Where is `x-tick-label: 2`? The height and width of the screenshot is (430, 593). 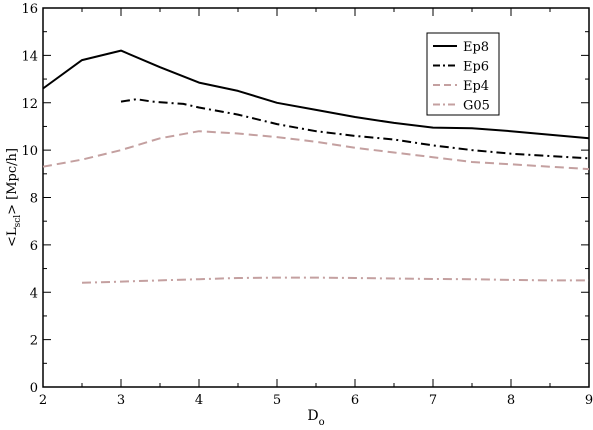
x-tick-label: 2 is located at coordinates (43, 400).